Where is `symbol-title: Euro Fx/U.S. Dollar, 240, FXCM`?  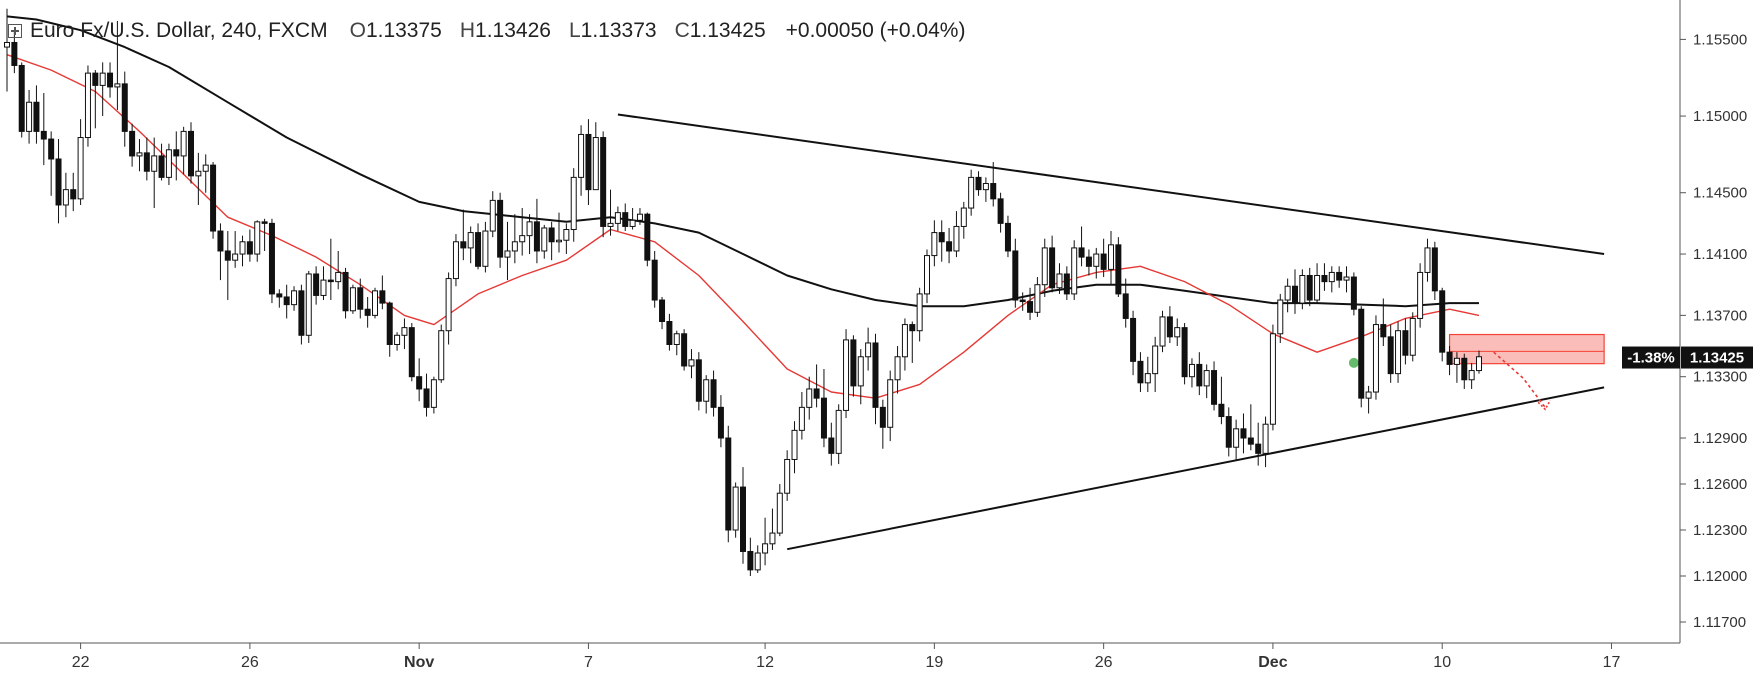
symbol-title: Euro Fx/U.S. Dollar, 240, FXCM is located at coordinates (179, 30).